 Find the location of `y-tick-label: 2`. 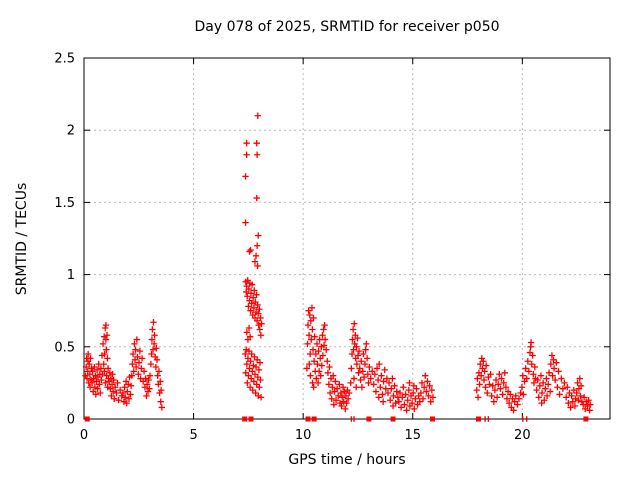

y-tick-label: 2 is located at coordinates (71, 131).